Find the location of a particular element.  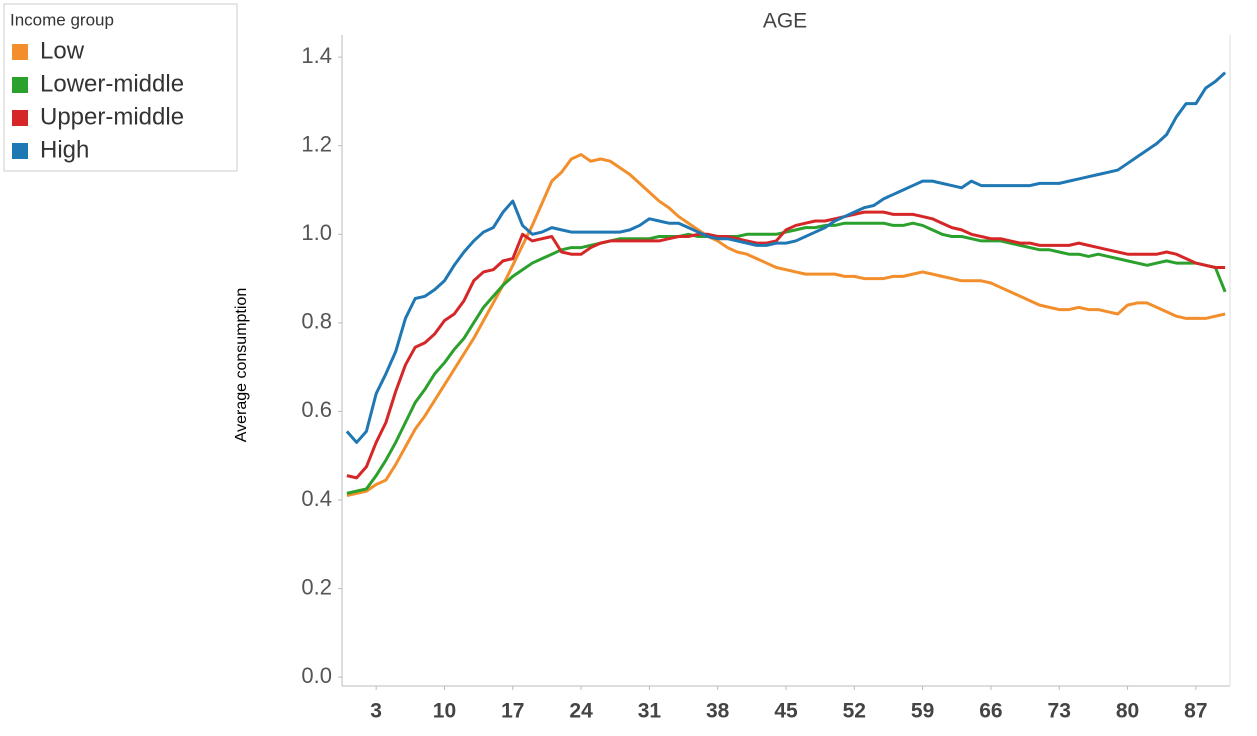

y-tick-label: 0.8 is located at coordinates (316, 321).